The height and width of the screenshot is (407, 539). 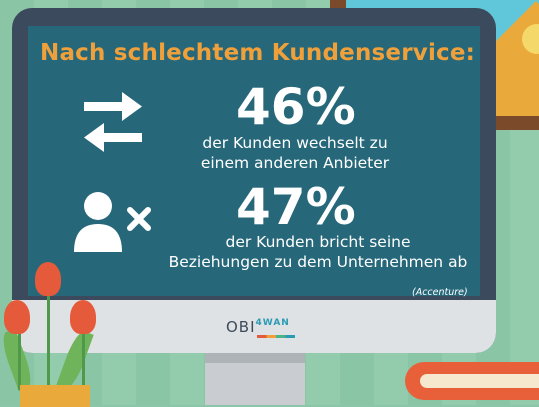 I want to click on user-body, so click(x=98, y=238).